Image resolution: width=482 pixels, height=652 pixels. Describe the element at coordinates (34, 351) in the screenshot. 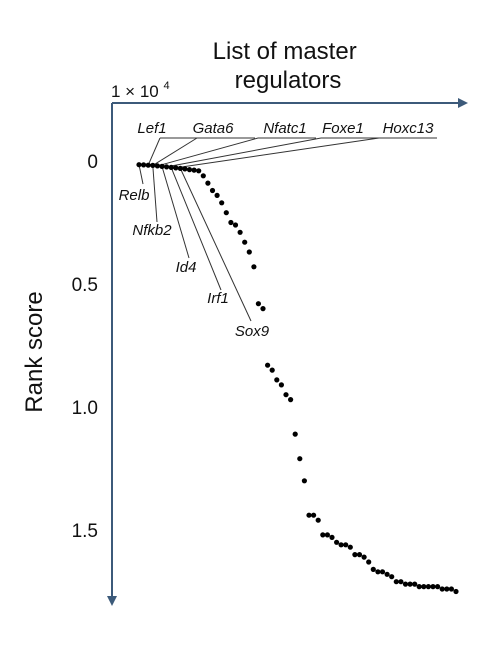

I see `y-axis-title: Rank score` at that location.